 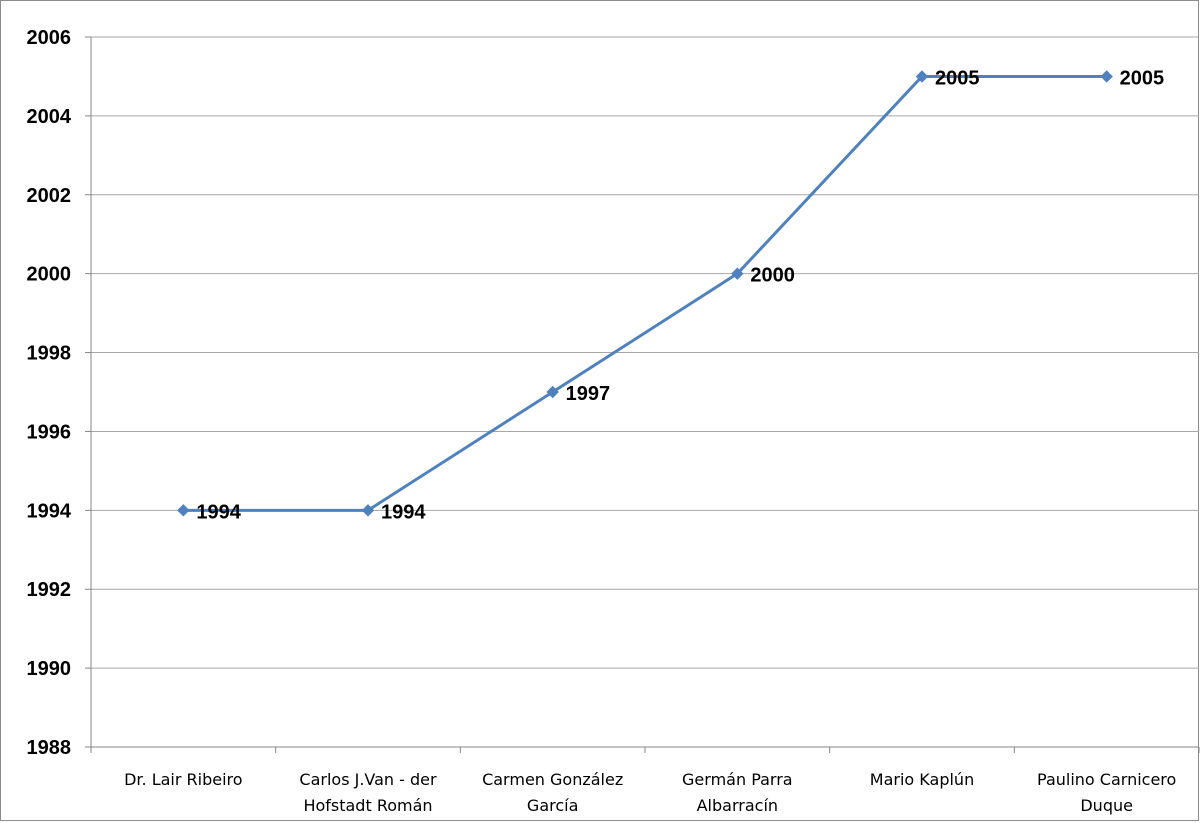 What do you see at coordinates (552, 792) in the screenshot?
I see `x-tick-label: Carmen González García` at bounding box center [552, 792].